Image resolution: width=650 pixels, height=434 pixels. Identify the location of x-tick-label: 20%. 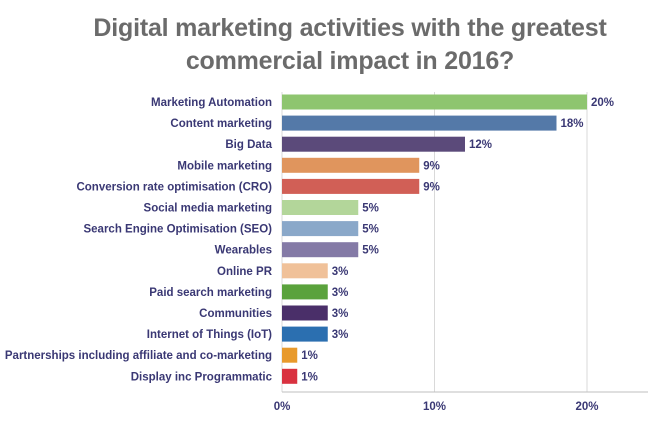
(586, 407).